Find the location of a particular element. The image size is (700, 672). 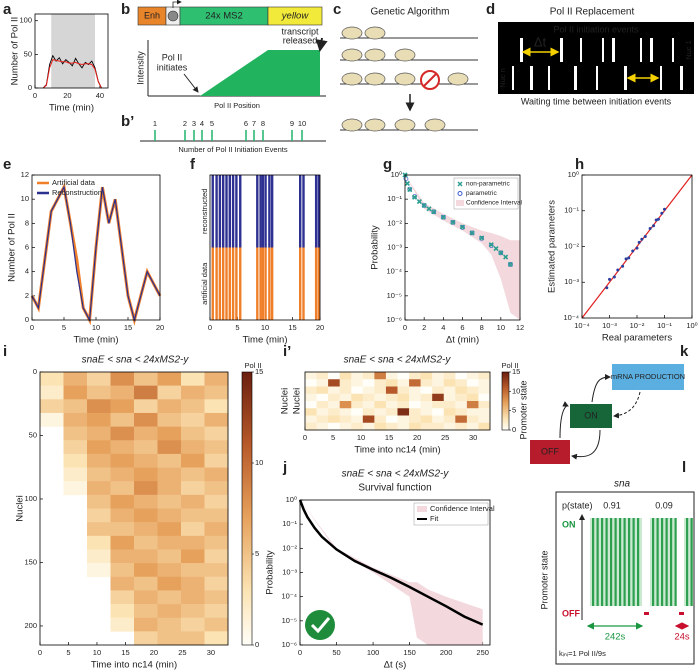

y-axis-label: Number of Pol II is located at coordinates (12, 247).